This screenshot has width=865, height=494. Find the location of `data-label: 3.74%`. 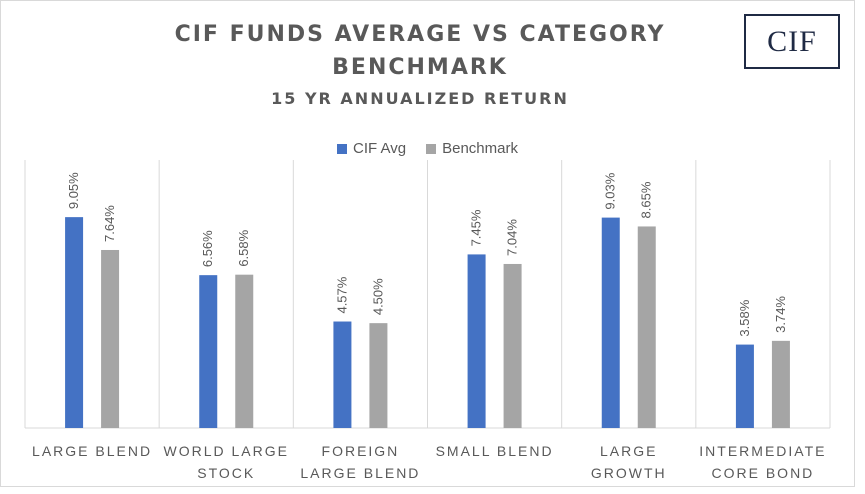

data-label: 3.74% is located at coordinates (780, 314).